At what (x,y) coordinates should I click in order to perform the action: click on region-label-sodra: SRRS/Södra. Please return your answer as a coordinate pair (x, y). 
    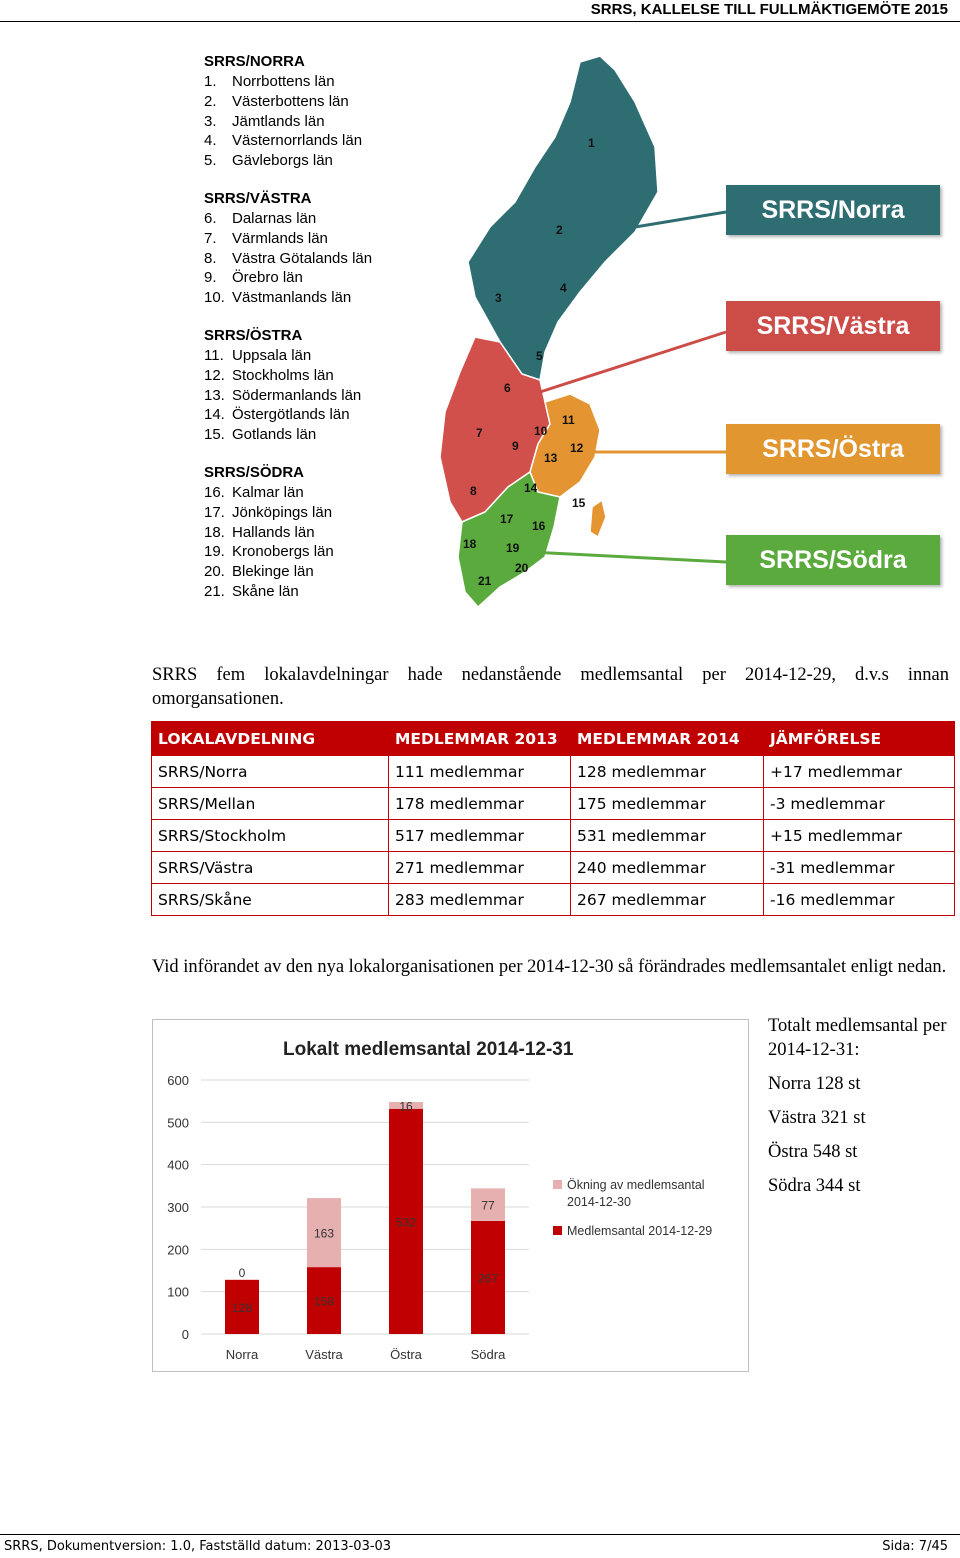
    Looking at the image, I should click on (833, 560).